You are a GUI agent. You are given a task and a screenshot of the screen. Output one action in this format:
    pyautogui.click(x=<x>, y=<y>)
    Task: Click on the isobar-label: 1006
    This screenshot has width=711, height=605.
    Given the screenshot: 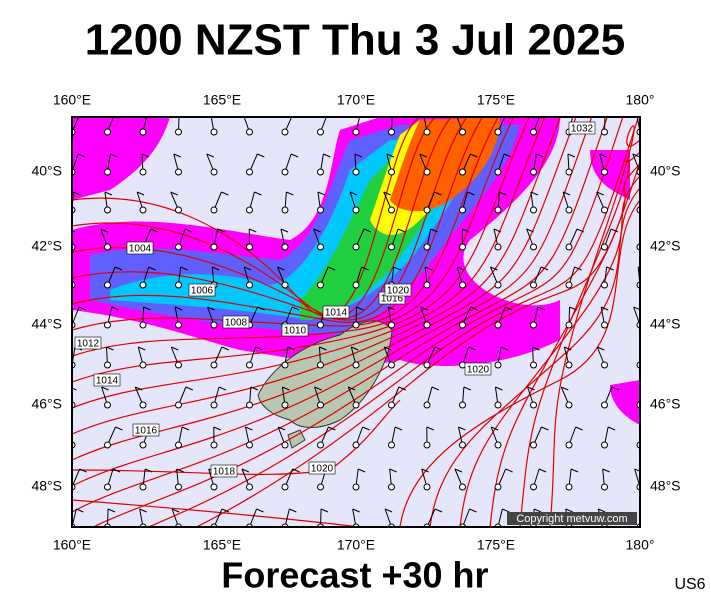 What is the action you would take?
    pyautogui.click(x=202, y=291)
    